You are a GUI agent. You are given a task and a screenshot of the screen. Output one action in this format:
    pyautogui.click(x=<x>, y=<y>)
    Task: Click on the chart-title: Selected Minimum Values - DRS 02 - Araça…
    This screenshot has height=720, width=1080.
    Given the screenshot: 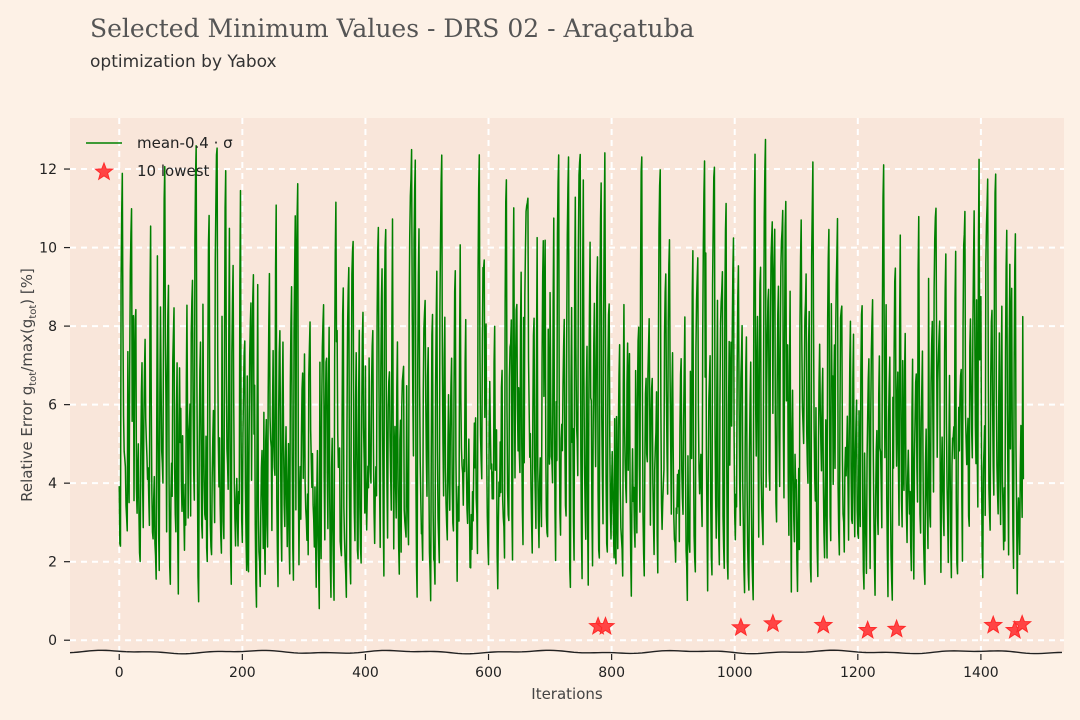 What is the action you would take?
    pyautogui.click(x=392, y=28)
    